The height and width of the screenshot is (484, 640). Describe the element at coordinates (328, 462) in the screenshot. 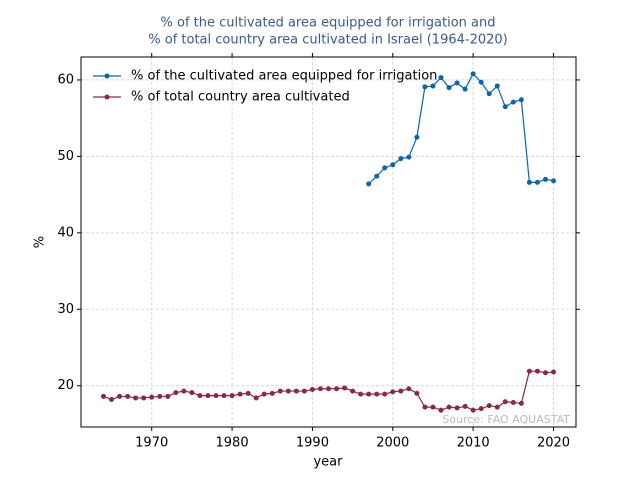

I see `x-axis-label: year` at that location.